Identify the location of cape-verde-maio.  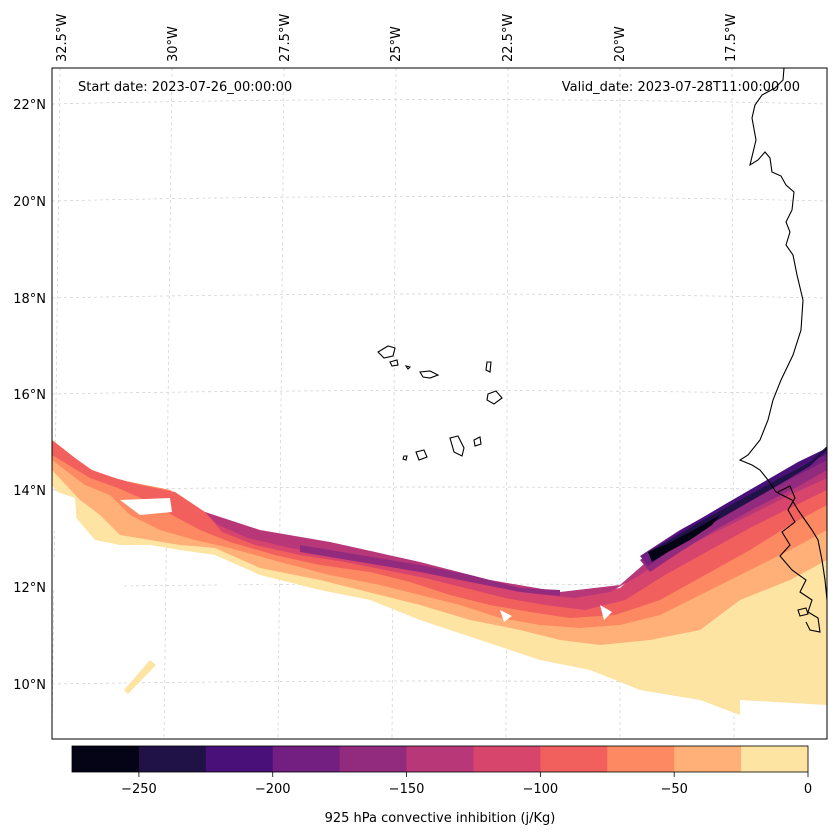
(477, 441).